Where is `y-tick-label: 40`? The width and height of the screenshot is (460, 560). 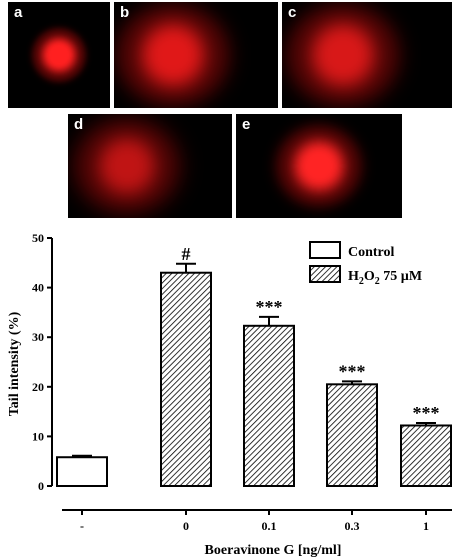 y-tick-label: 40 is located at coordinates (38, 288).